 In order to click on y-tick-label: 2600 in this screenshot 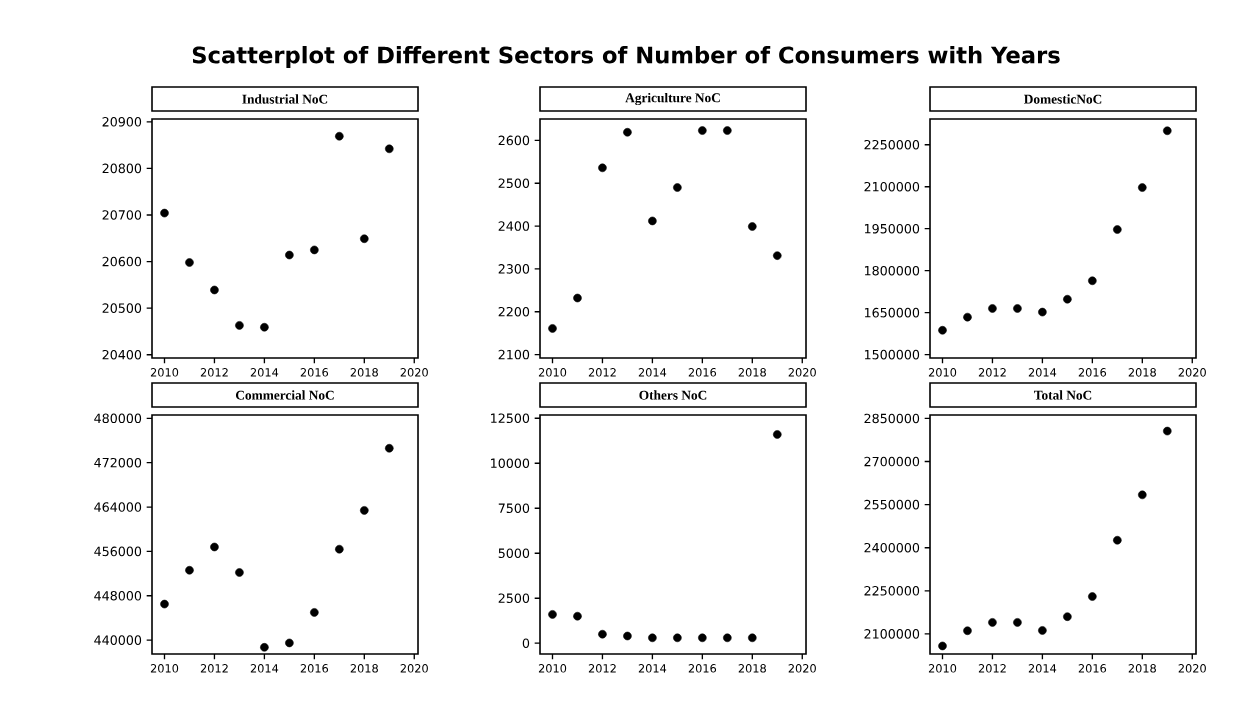, I will do `click(514, 140)`.